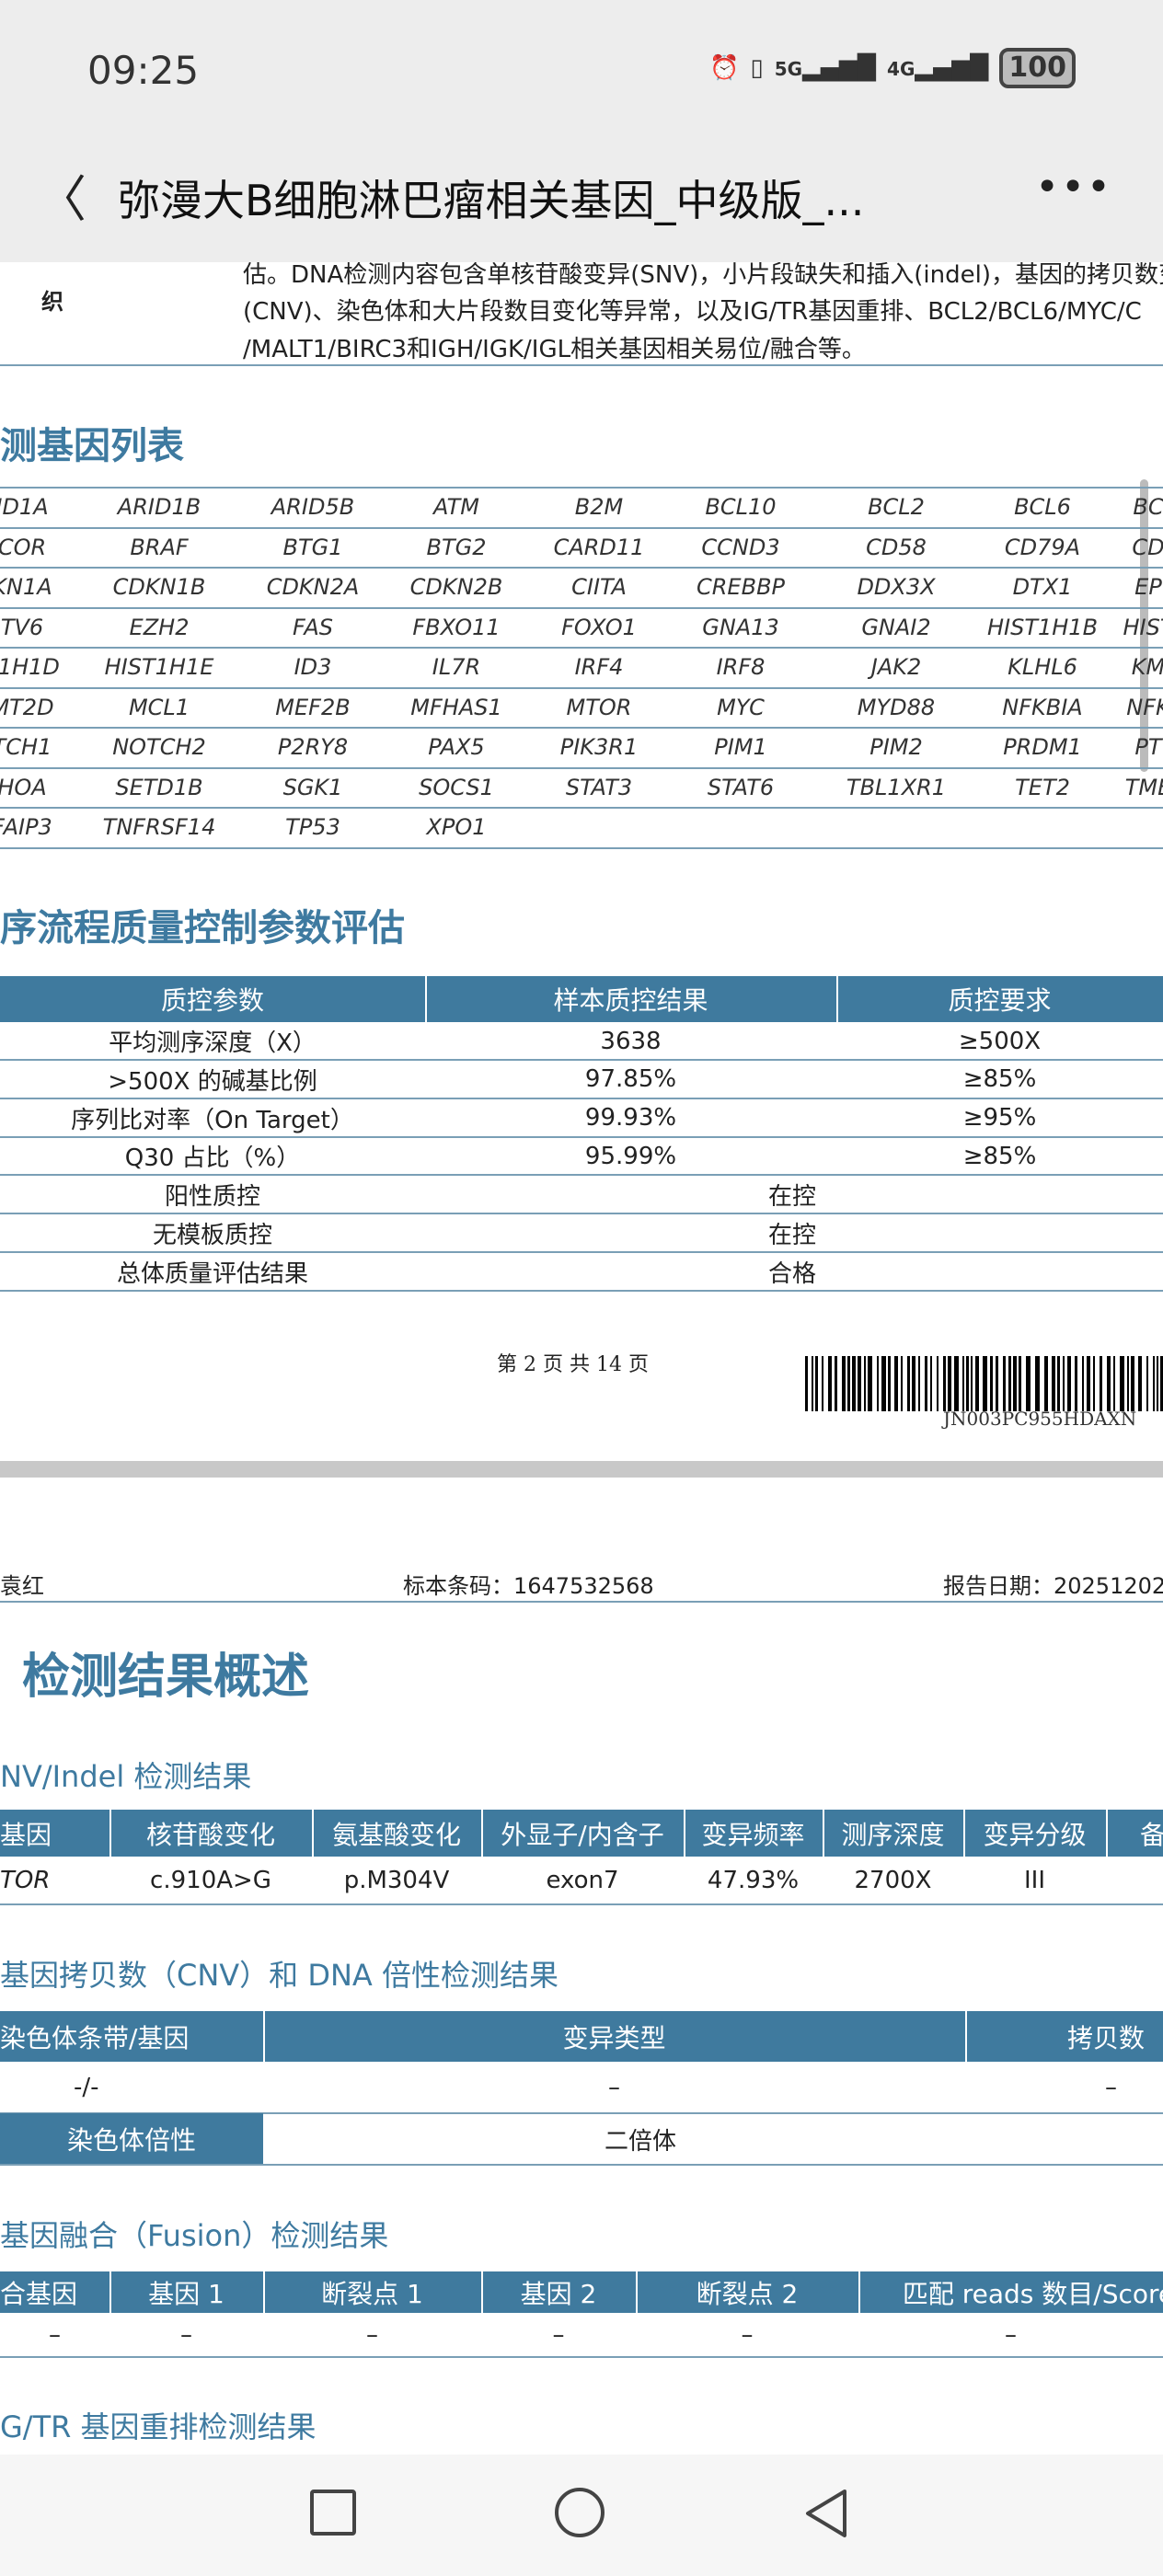 Image resolution: width=1163 pixels, height=2576 pixels. Describe the element at coordinates (457, 747) in the screenshot. I see `gene-cell: PAX5` at that location.